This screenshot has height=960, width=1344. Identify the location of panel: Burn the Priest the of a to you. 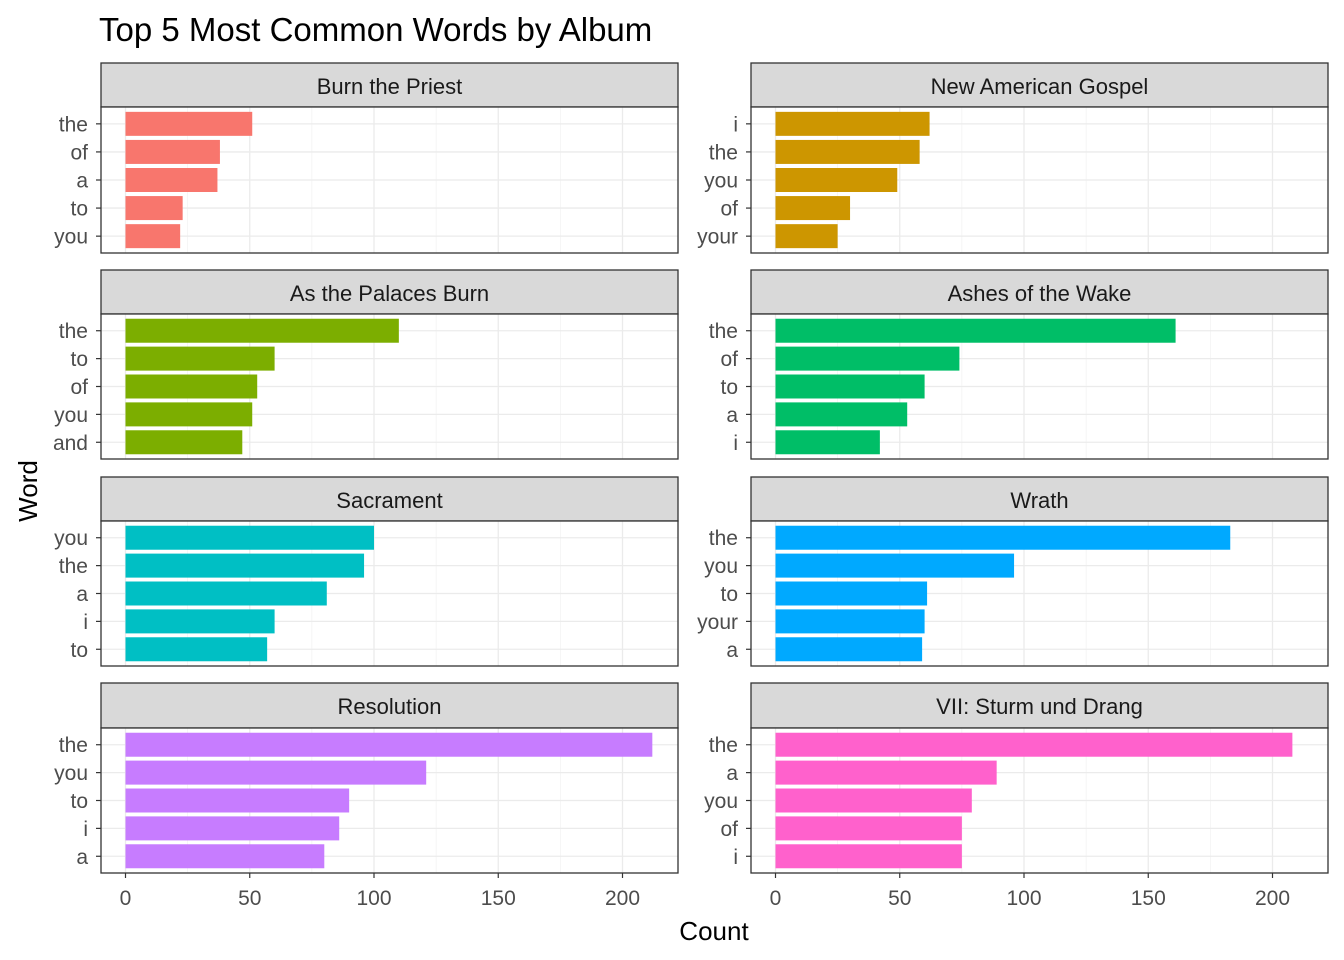
(366, 158).